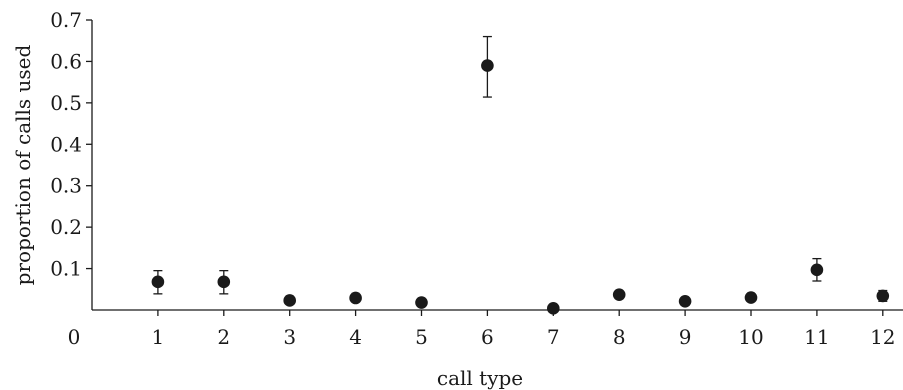 The image size is (903, 390). What do you see at coordinates (750, 337) in the screenshot?
I see `x-tick-label: 10` at bounding box center [750, 337].